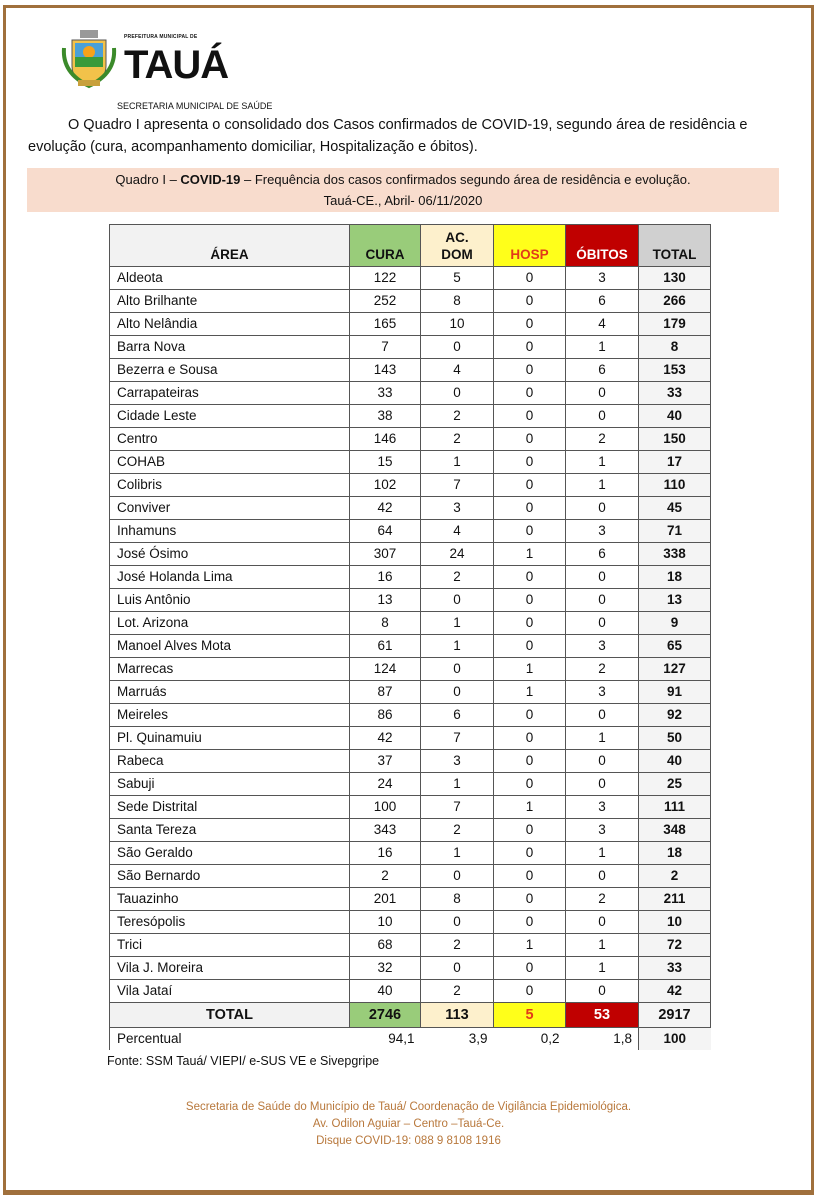 Image resolution: width=817 pixels, height=1200 pixels. Describe the element at coordinates (229, 807) in the screenshot. I see `cell-area: Sede Distrital` at that location.